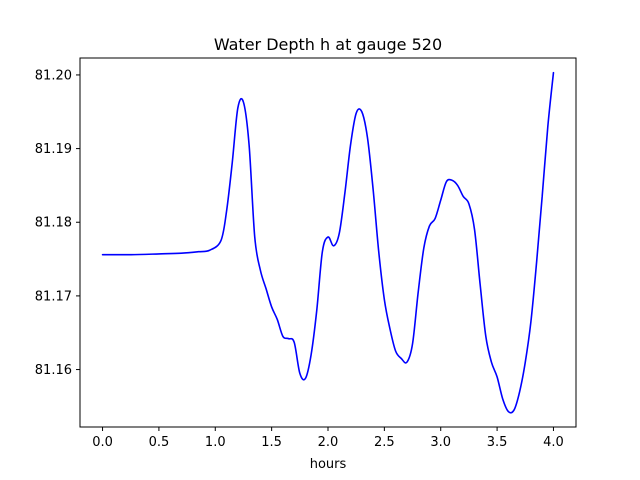  Describe the element at coordinates (53, 296) in the screenshot. I see `y-tick-label: 81.17` at that location.